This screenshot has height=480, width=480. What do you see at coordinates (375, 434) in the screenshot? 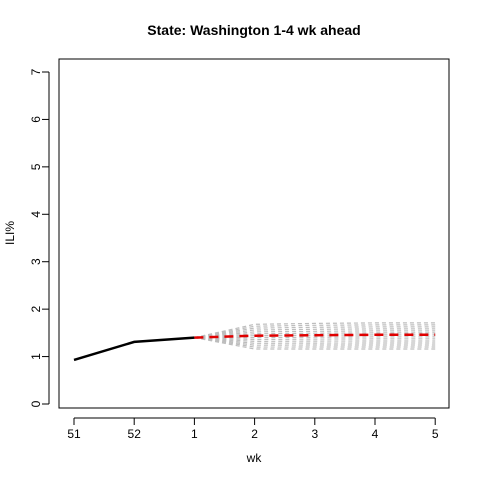
I see `x-tick-label: 4` at bounding box center [375, 434].